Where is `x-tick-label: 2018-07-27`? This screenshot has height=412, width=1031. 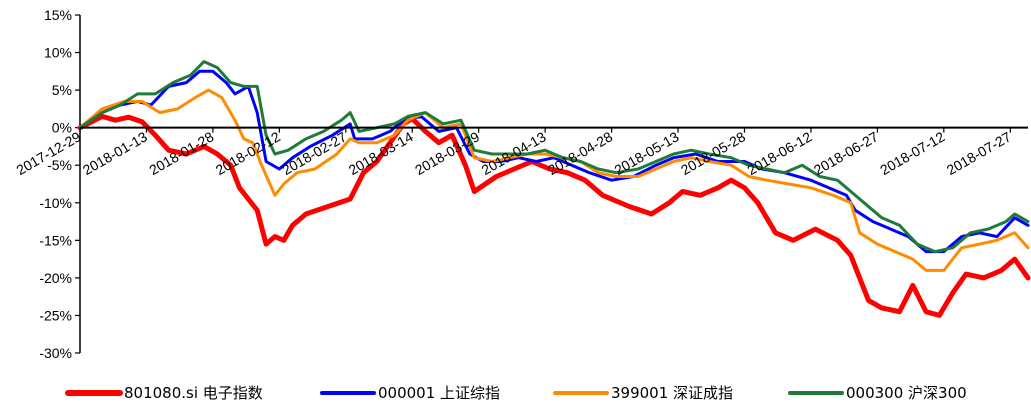
x-tick-label: 2018-07-27 is located at coordinates (979, 153).